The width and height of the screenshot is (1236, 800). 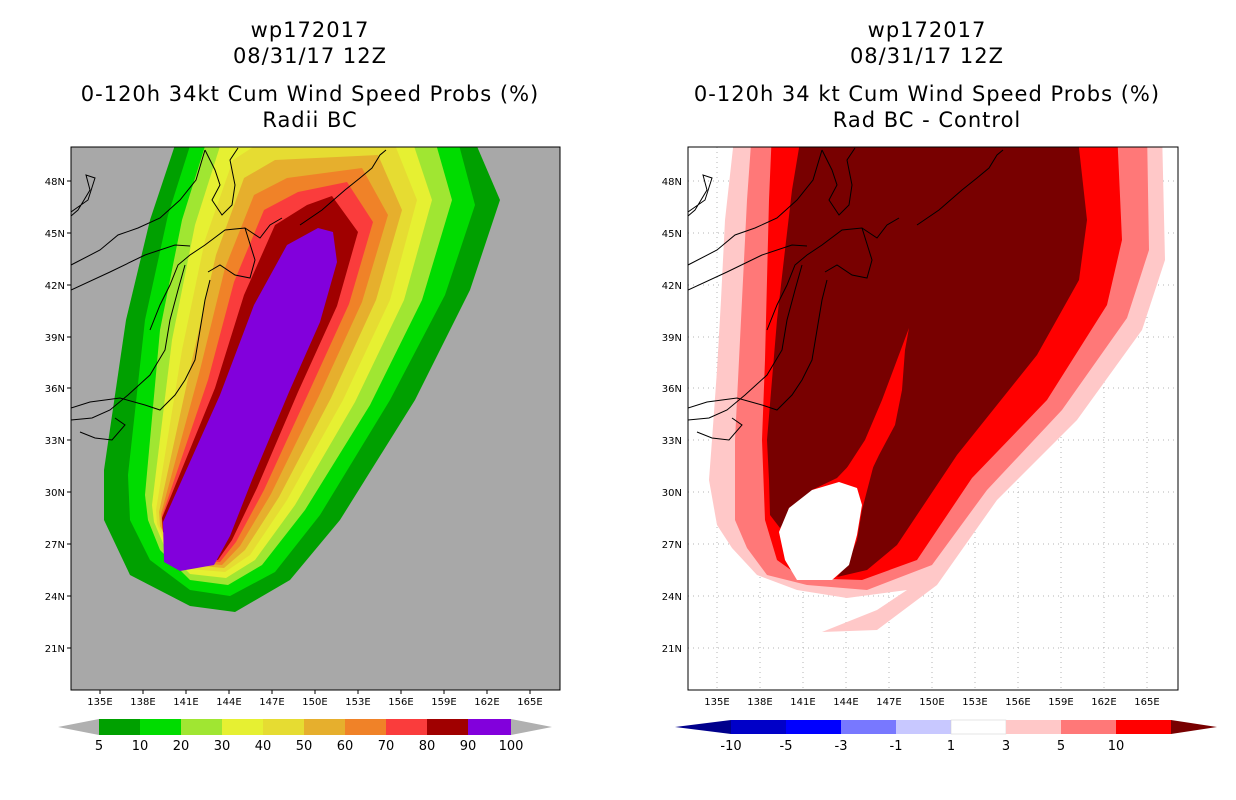 I want to click on left-colorbar-below, so click(x=78, y=727).